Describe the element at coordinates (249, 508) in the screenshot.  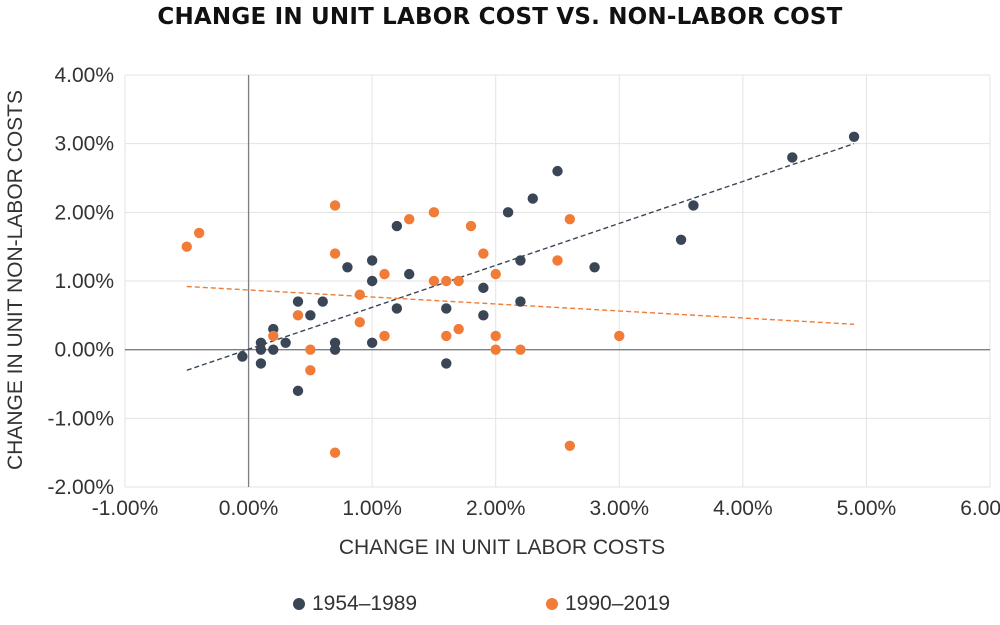
I see `x-tick-label: 0.00%` at that location.